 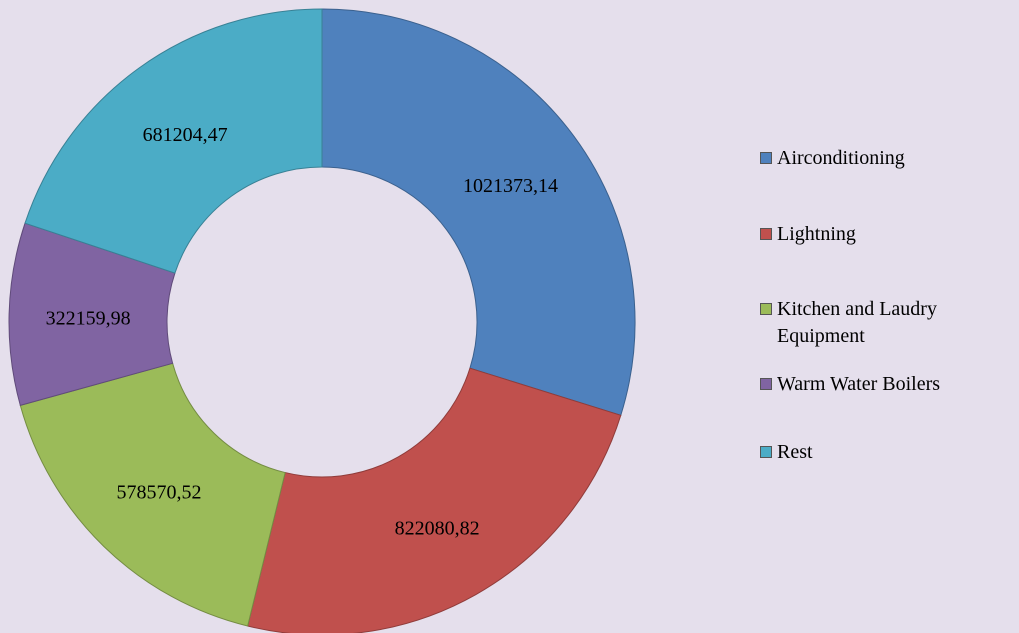 What do you see at coordinates (88, 319) in the screenshot?
I see `data-label: 322159,98` at bounding box center [88, 319].